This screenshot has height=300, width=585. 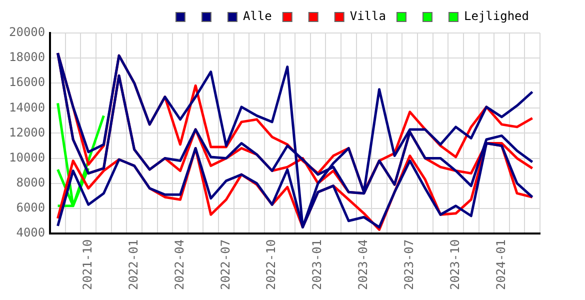 I want to click on y-tick-label: 18000, so click(x=27, y=57).